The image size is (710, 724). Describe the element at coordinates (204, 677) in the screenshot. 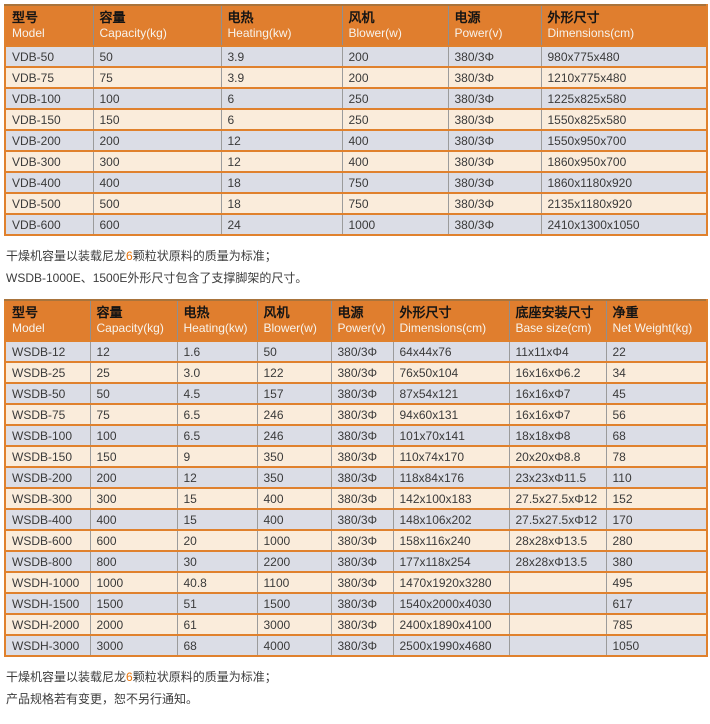

I see `note-text: 颗粒状原料的质量为标准；` at that location.